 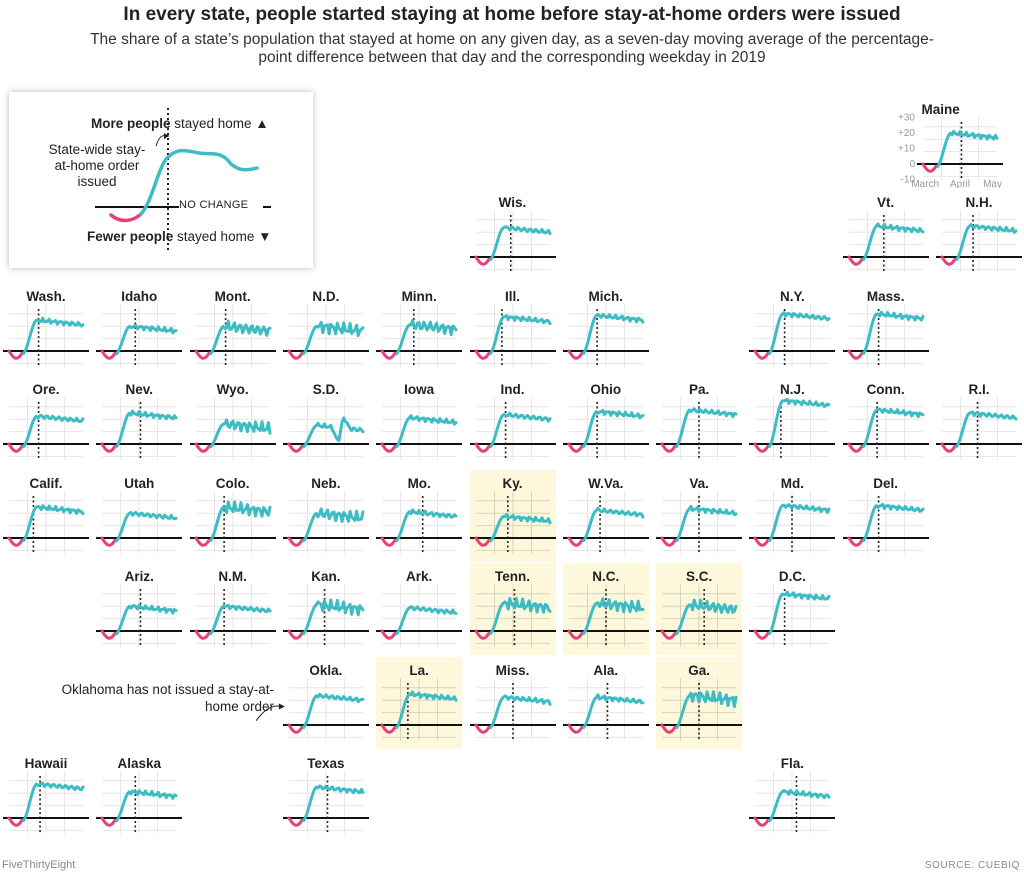 I want to click on state-tile: N.H., so click(x=979, y=235).